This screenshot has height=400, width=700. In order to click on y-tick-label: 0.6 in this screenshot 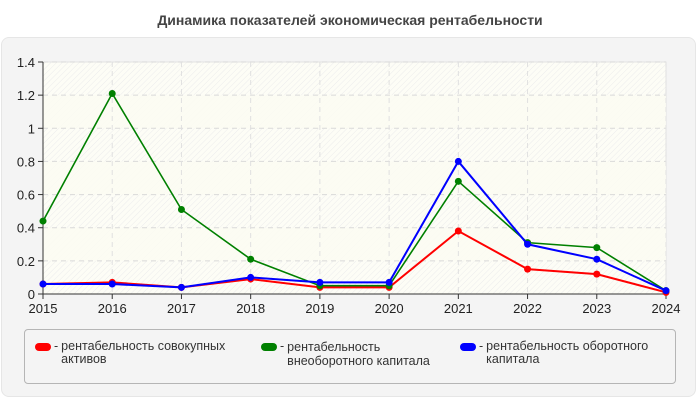, I will do `click(26, 195)`.